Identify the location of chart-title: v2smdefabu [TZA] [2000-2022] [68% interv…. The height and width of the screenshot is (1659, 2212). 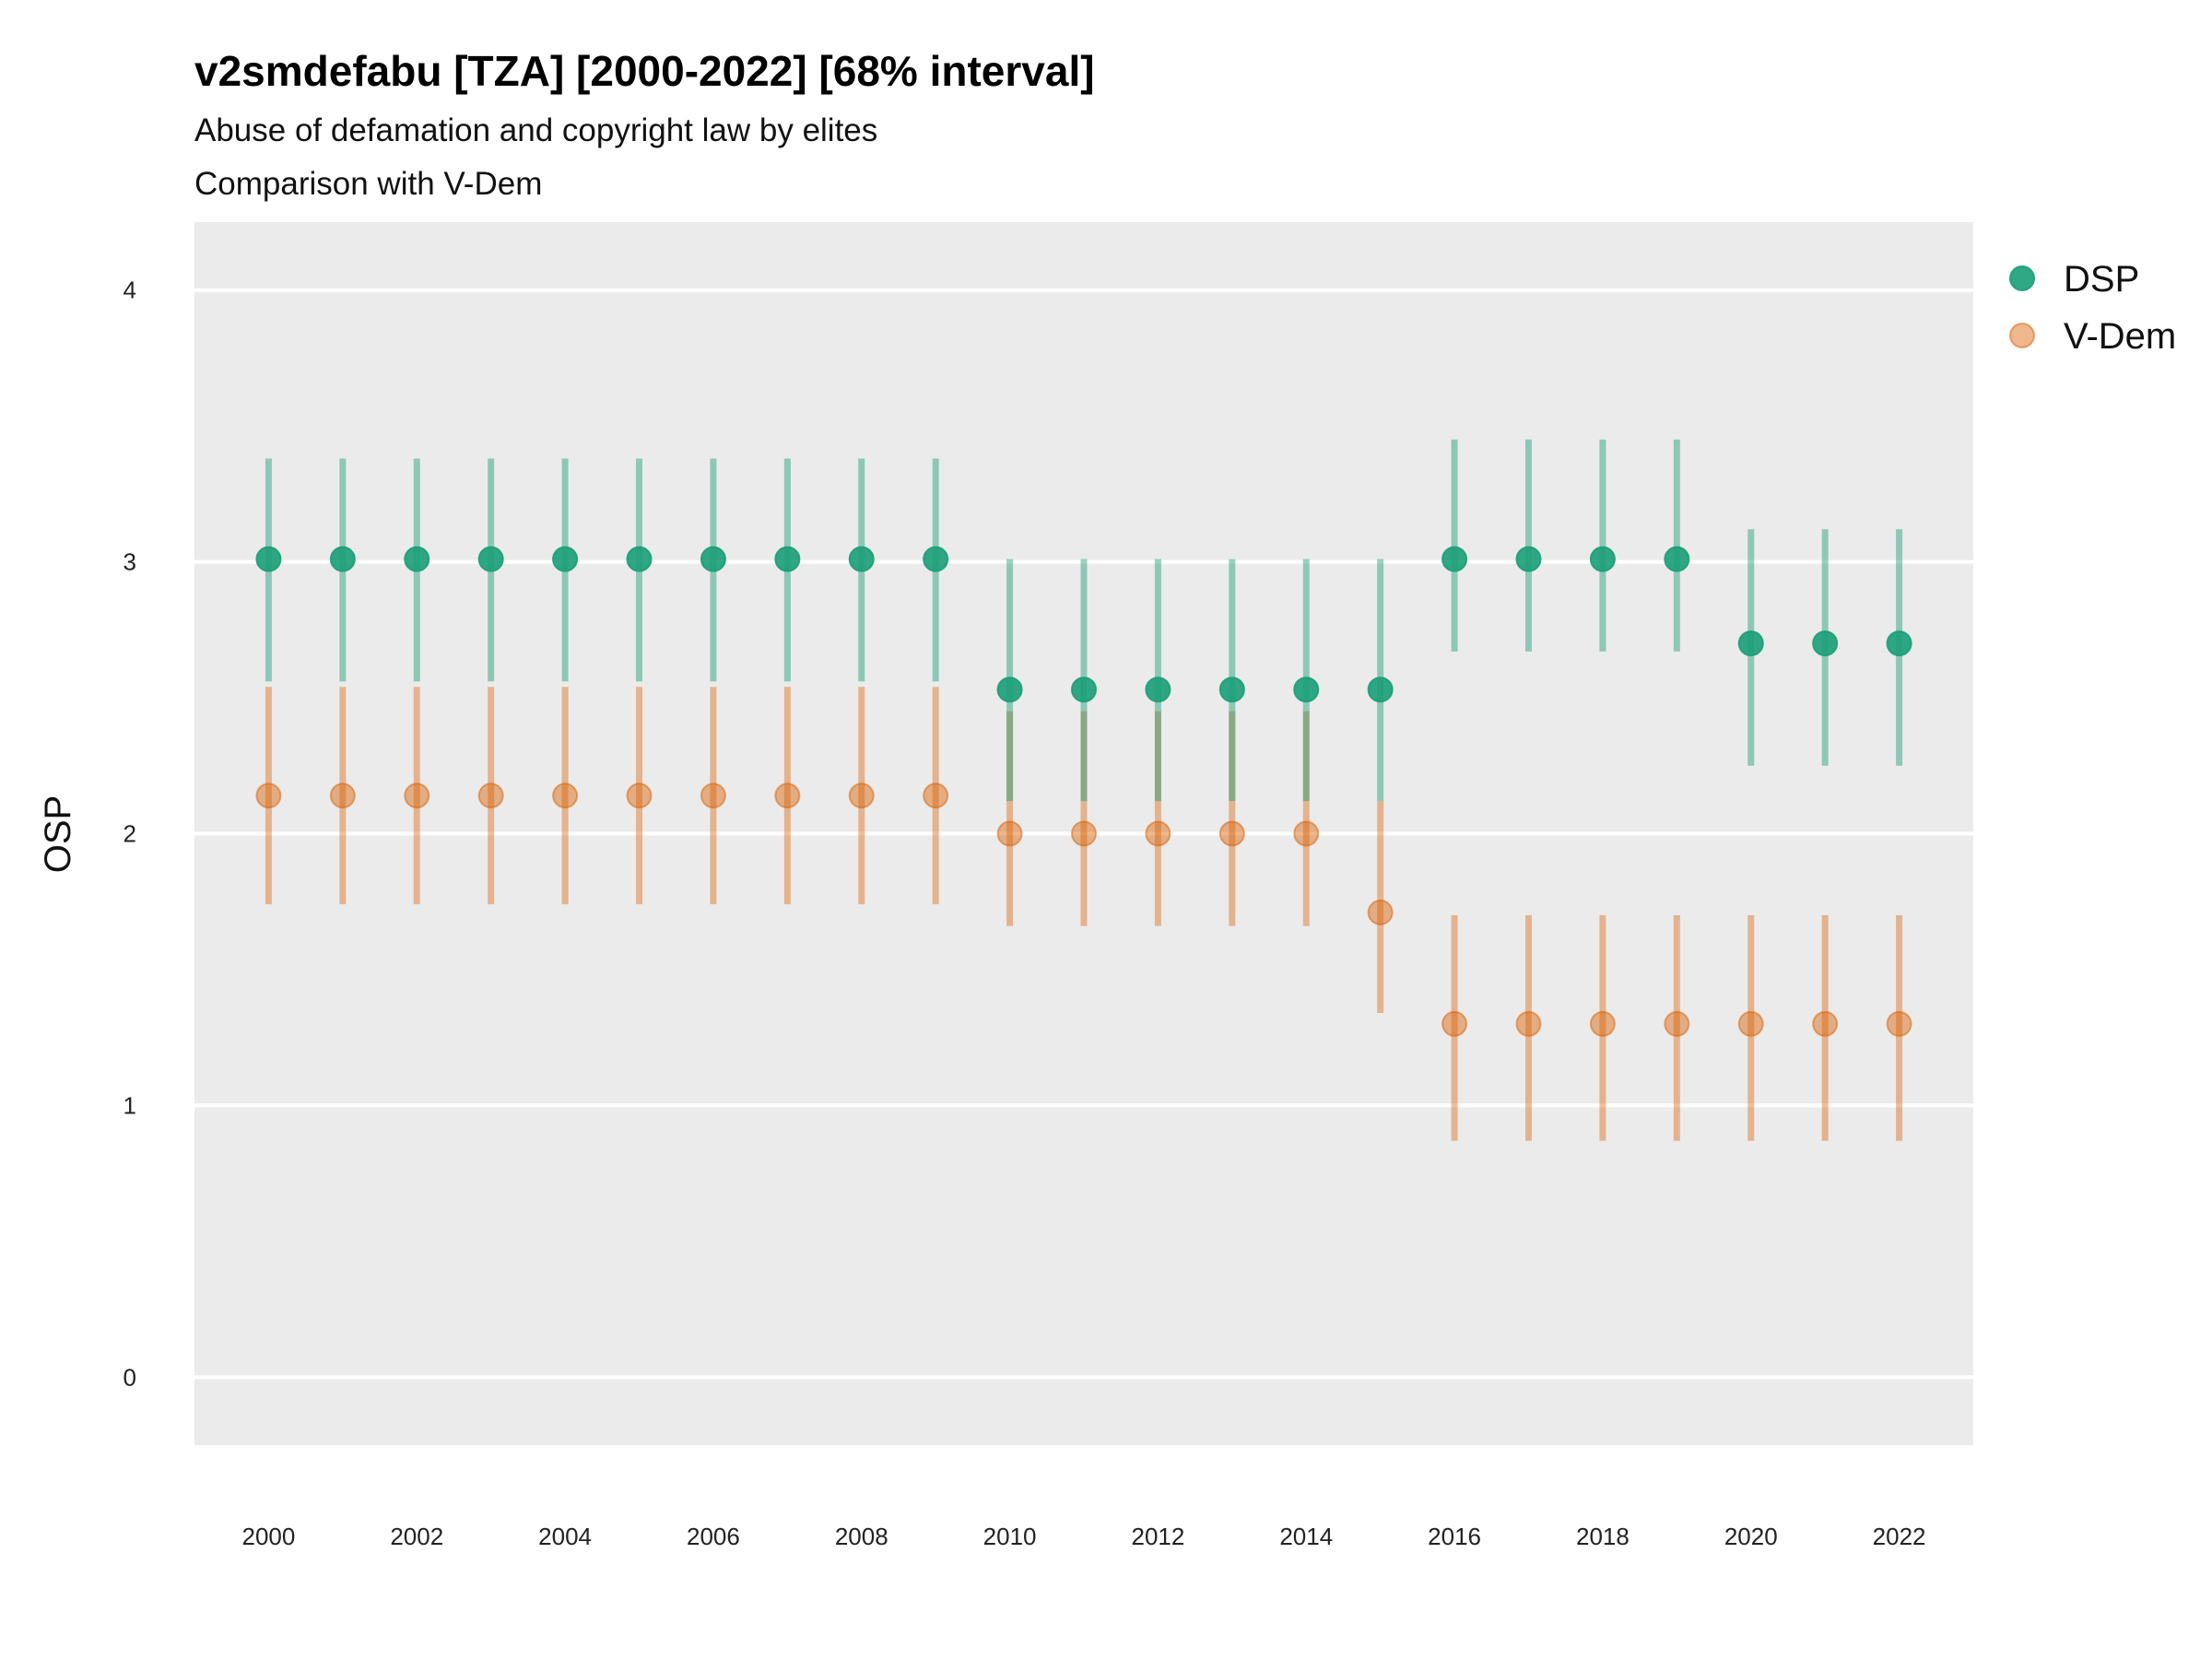
(644, 71).